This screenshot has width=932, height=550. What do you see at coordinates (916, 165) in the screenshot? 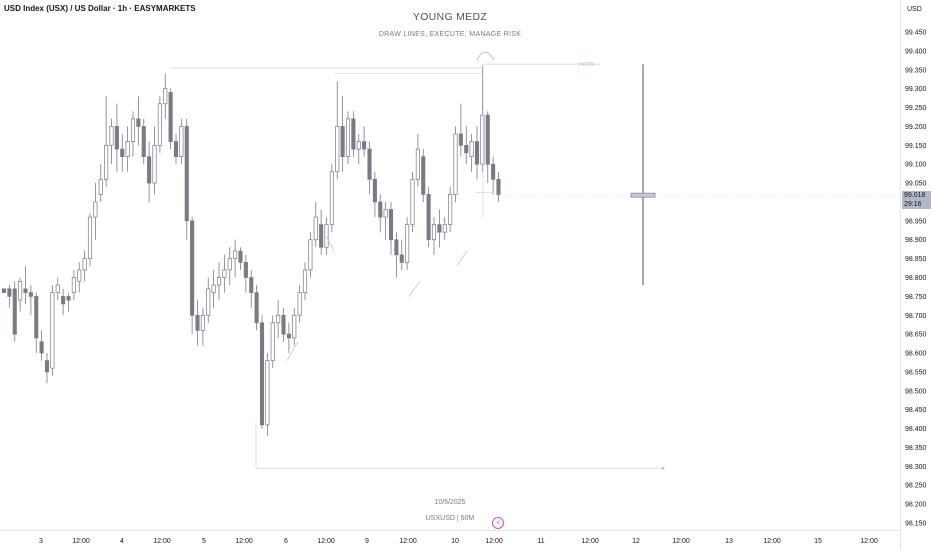
I see `y-tick-label: 99.100` at bounding box center [916, 165].